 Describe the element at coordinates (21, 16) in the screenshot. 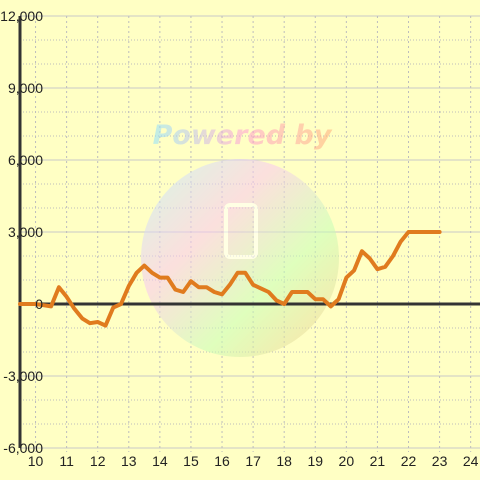

I see `y-tick-label: 12,000` at that location.